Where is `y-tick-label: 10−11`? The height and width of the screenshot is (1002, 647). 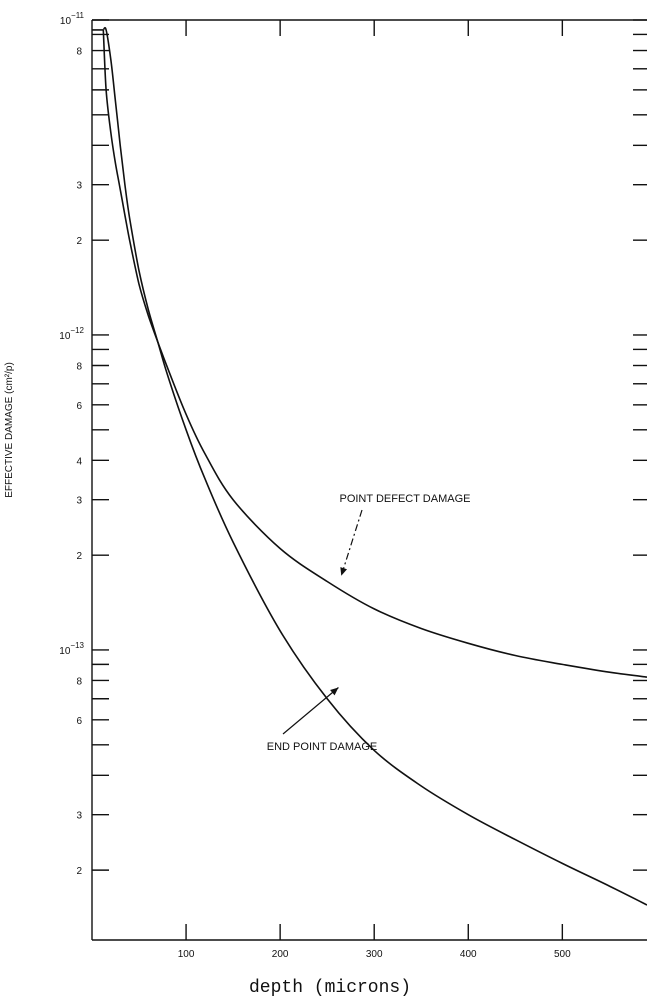
y-tick-label: 10−11 is located at coordinates (72, 19).